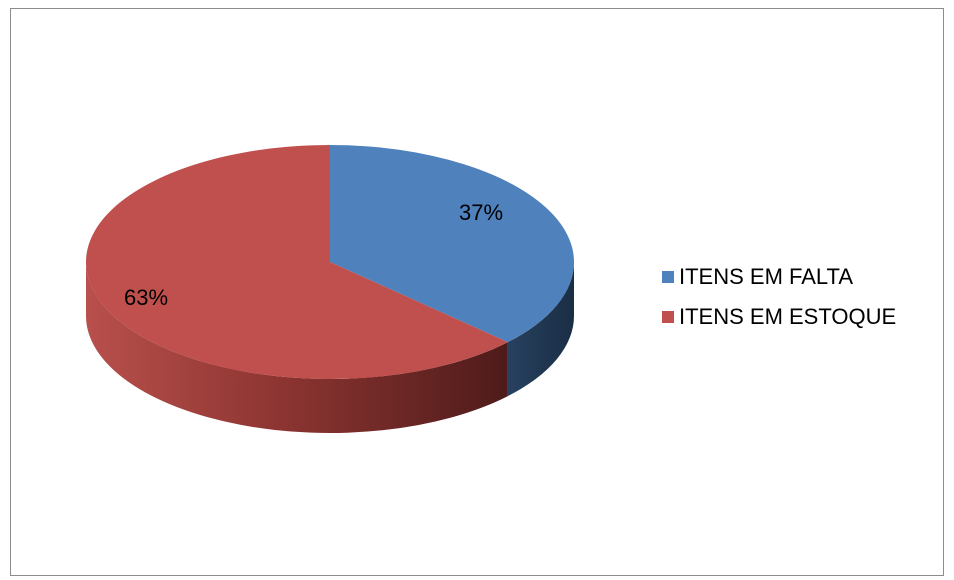  Describe the element at coordinates (788, 316) in the screenshot. I see `legend-label-itens-em-estoque: ITENS EM ESTOQUE` at that location.